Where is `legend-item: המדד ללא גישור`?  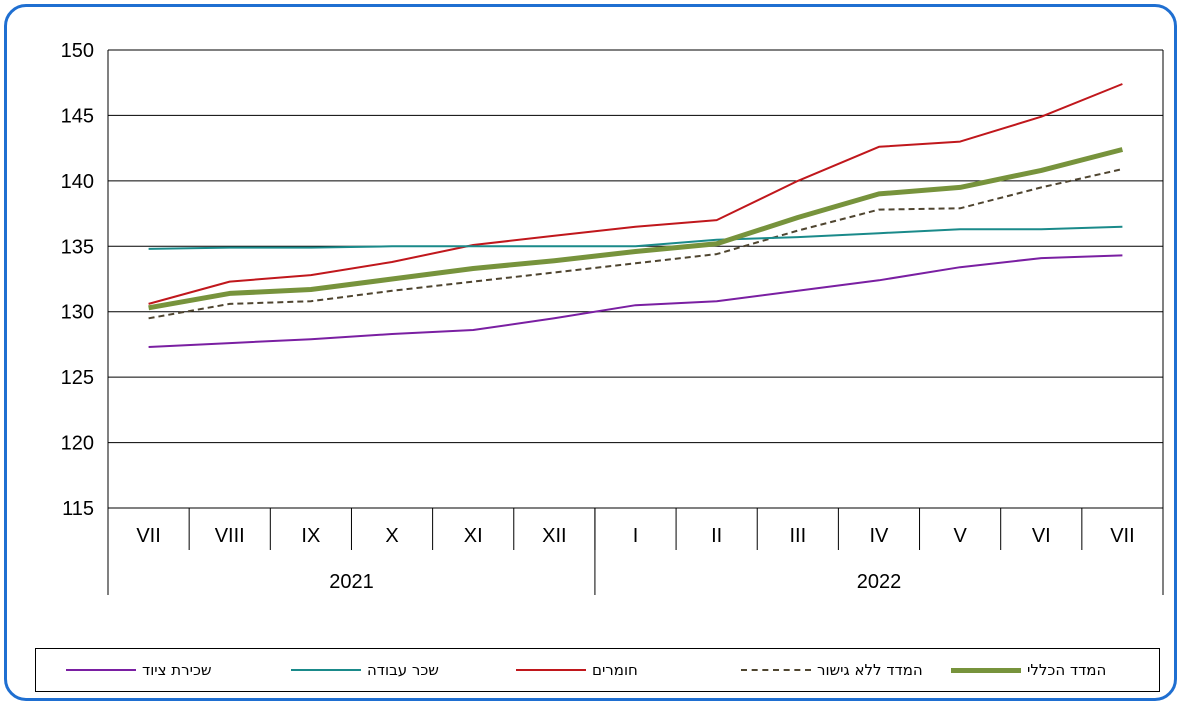 legend-item: המדד ללא גישור is located at coordinates (832, 670).